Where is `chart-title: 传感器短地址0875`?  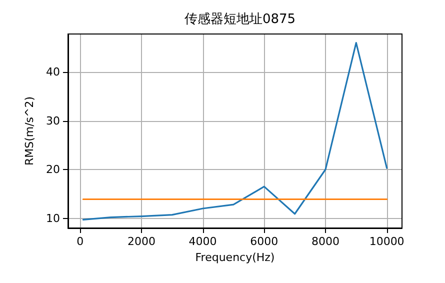 chart-title: 传感器短地址0875 is located at coordinates (240, 19).